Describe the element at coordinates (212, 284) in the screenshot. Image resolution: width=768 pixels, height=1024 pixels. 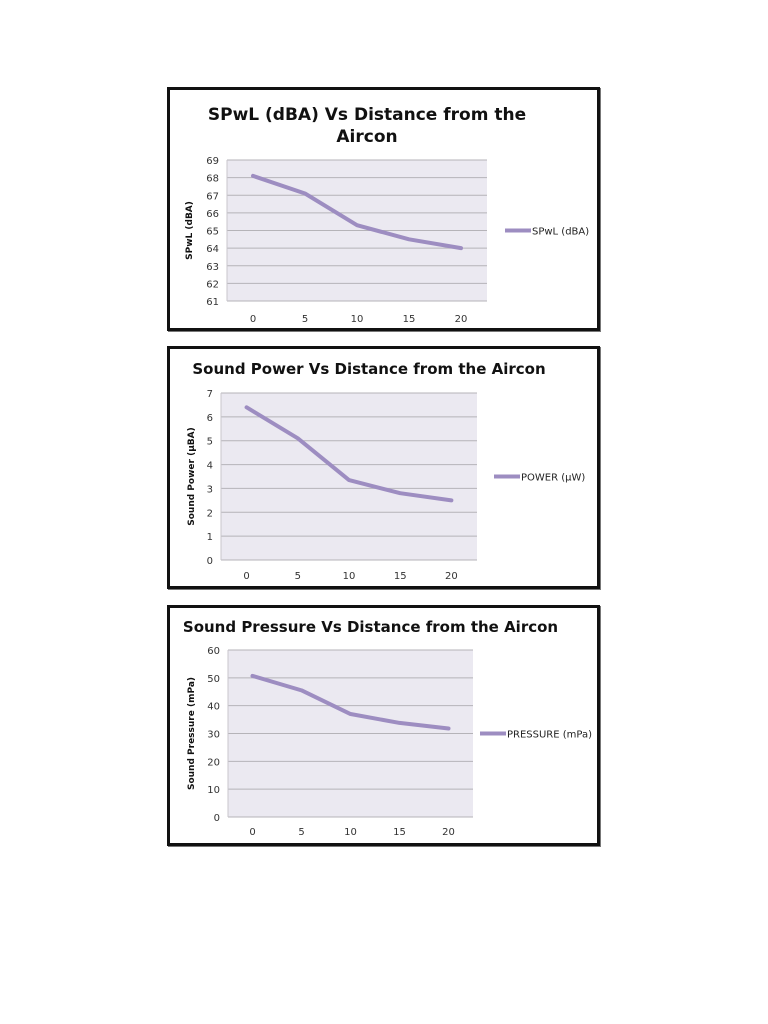
I see `y-tick-label: 62` at that location.